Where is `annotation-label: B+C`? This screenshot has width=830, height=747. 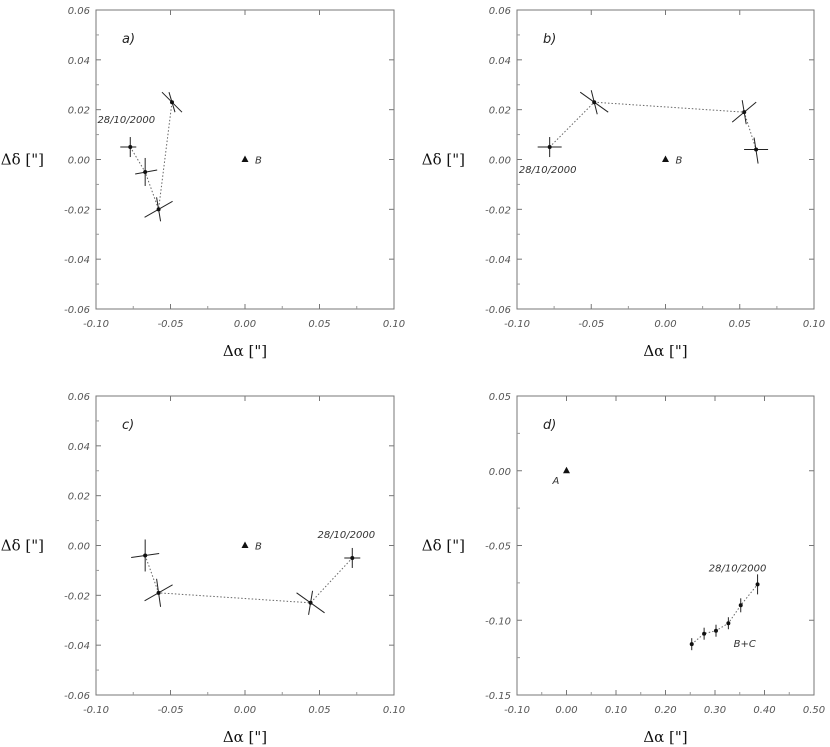 annotation-label: B+C is located at coordinates (745, 644).